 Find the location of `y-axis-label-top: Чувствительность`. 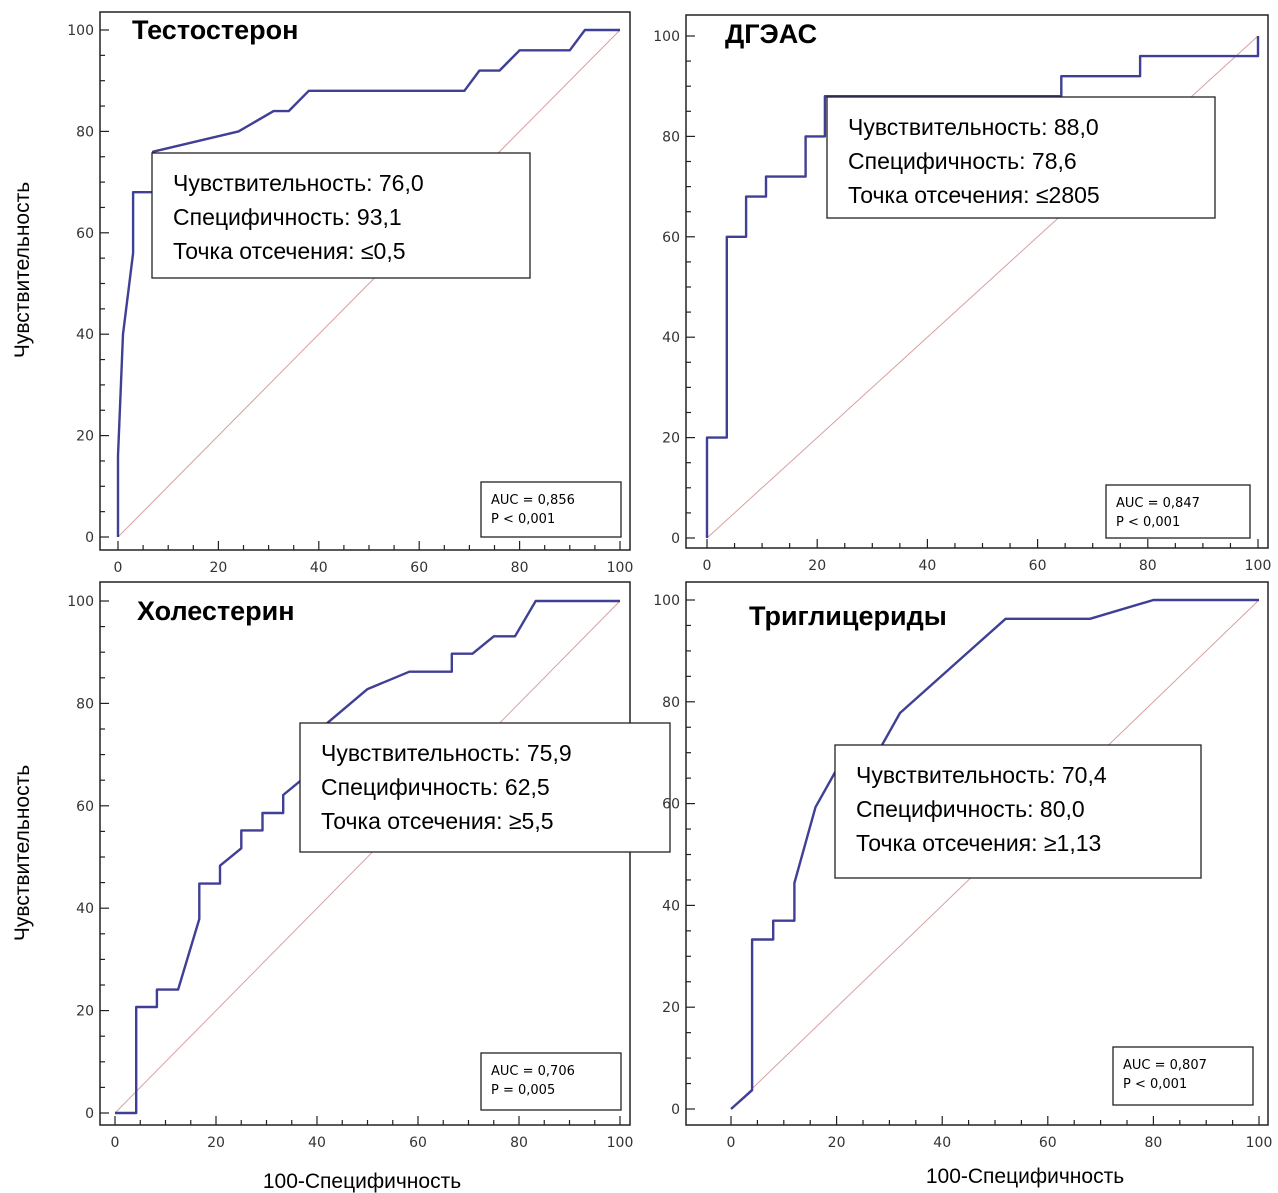

y-axis-label-top: Чувствительность is located at coordinates (22, 270).